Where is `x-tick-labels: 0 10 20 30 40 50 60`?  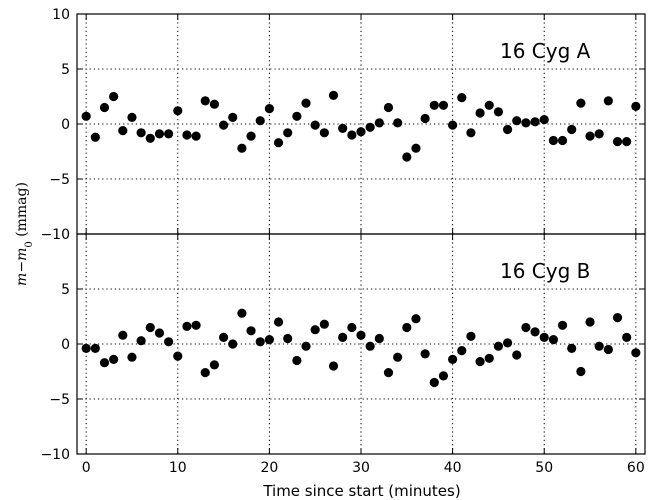 x-tick-labels: 0 10 20 30 40 50 60 is located at coordinates (363, 468).